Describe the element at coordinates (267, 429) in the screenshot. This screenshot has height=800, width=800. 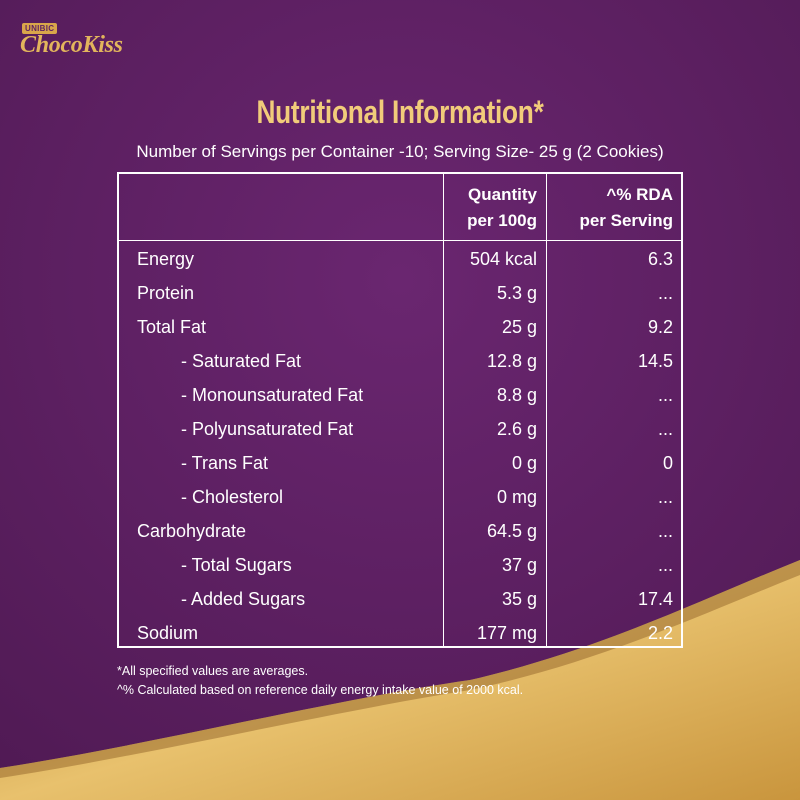
I see `nutrient-name: - Polyunsaturated Fat` at that location.